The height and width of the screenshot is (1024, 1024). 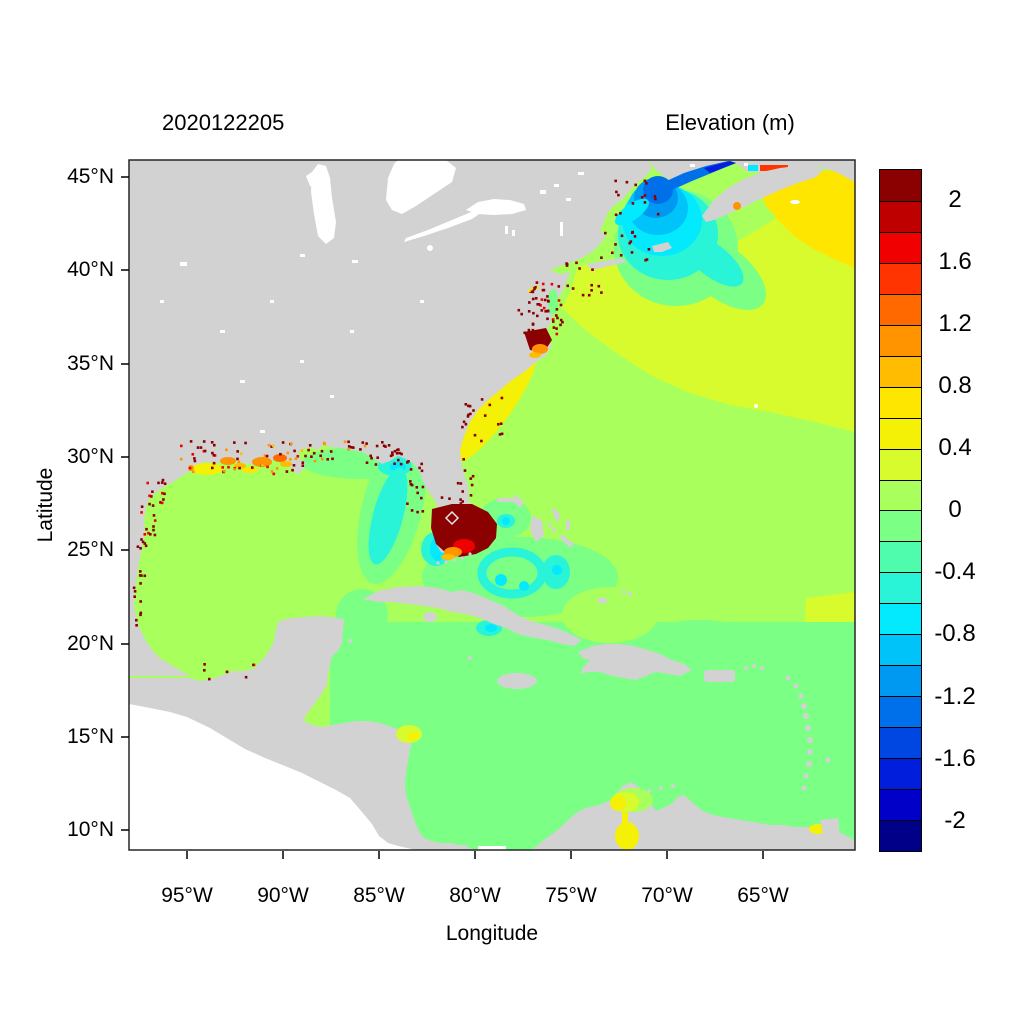 I want to click on cbar-label-m1_2: -1.2, so click(x=955, y=696).